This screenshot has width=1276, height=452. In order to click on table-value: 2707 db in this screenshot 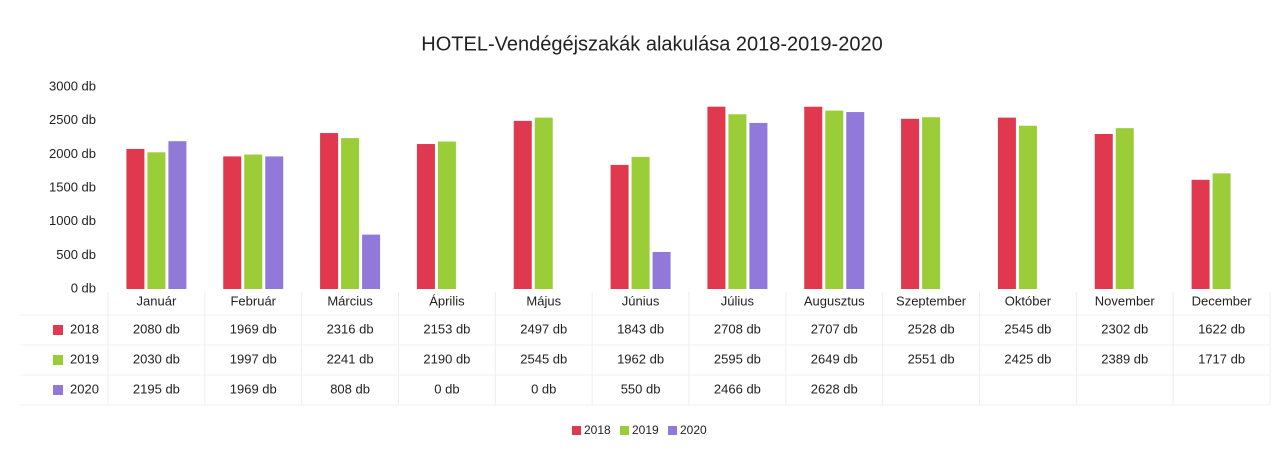, I will do `click(834, 328)`.